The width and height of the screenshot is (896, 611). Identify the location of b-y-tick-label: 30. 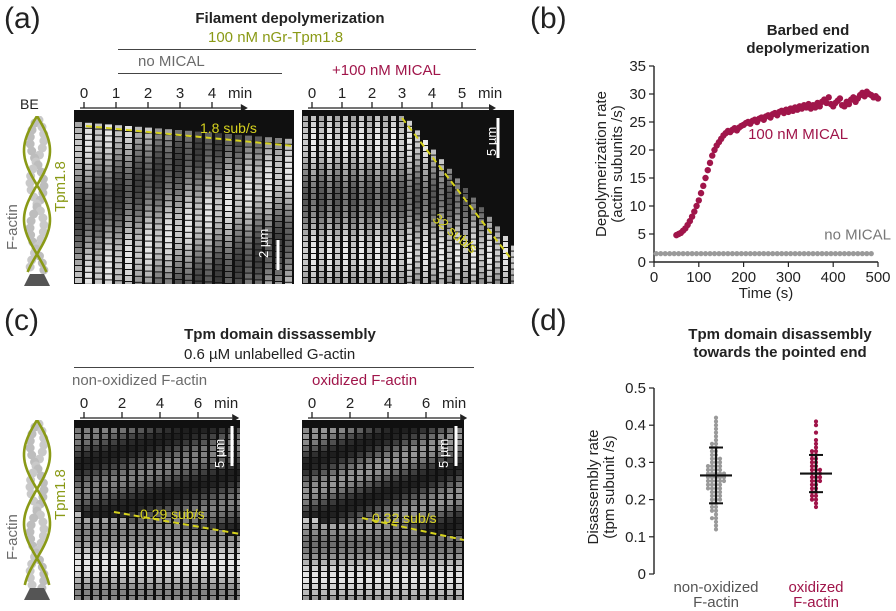
(637, 94).